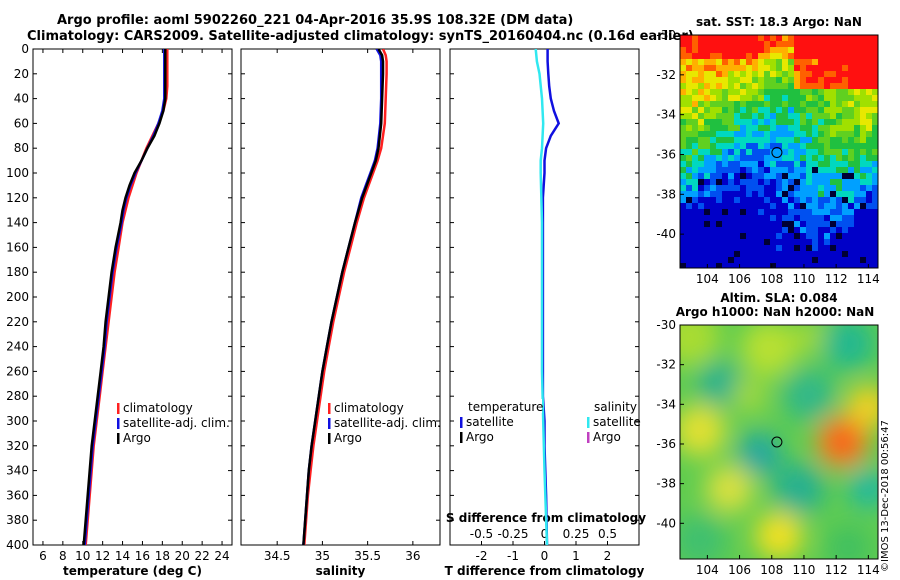 This screenshot has width=900, height=580. I want to click on y-tick-label: 260, so click(17, 371).